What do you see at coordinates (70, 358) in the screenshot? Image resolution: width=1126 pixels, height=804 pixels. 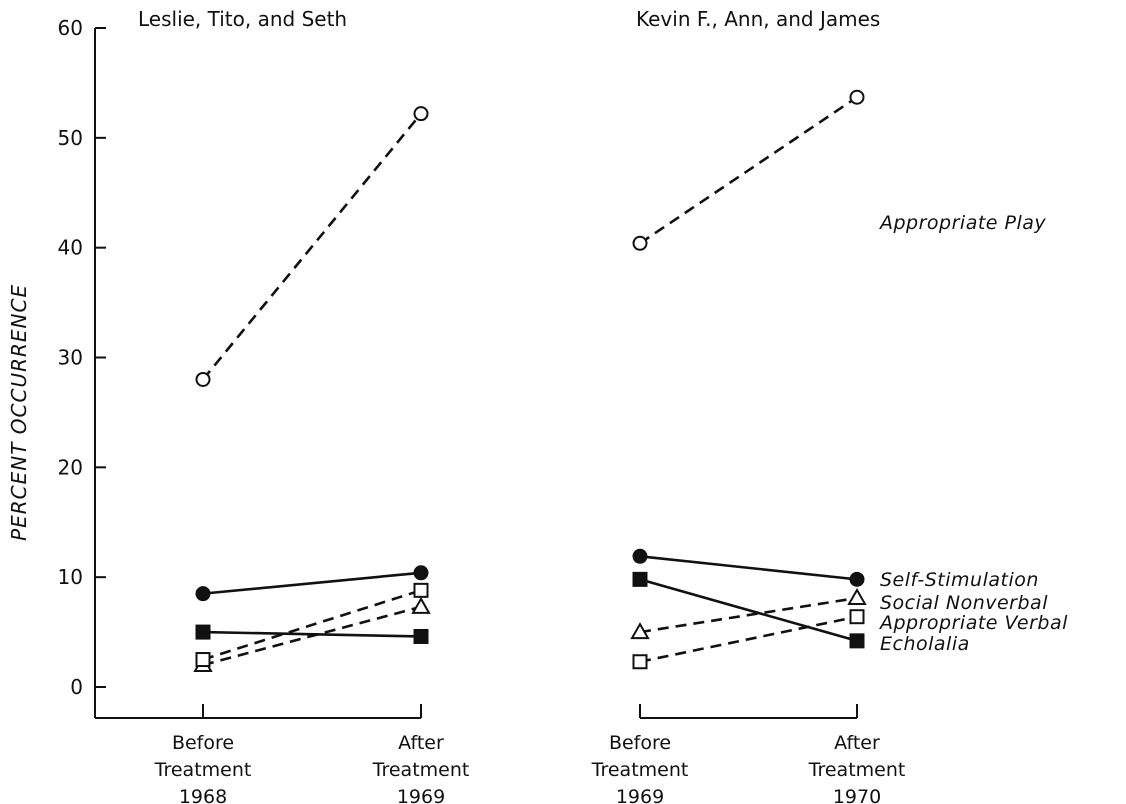 I see `y-tick-label: 30` at bounding box center [70, 358].